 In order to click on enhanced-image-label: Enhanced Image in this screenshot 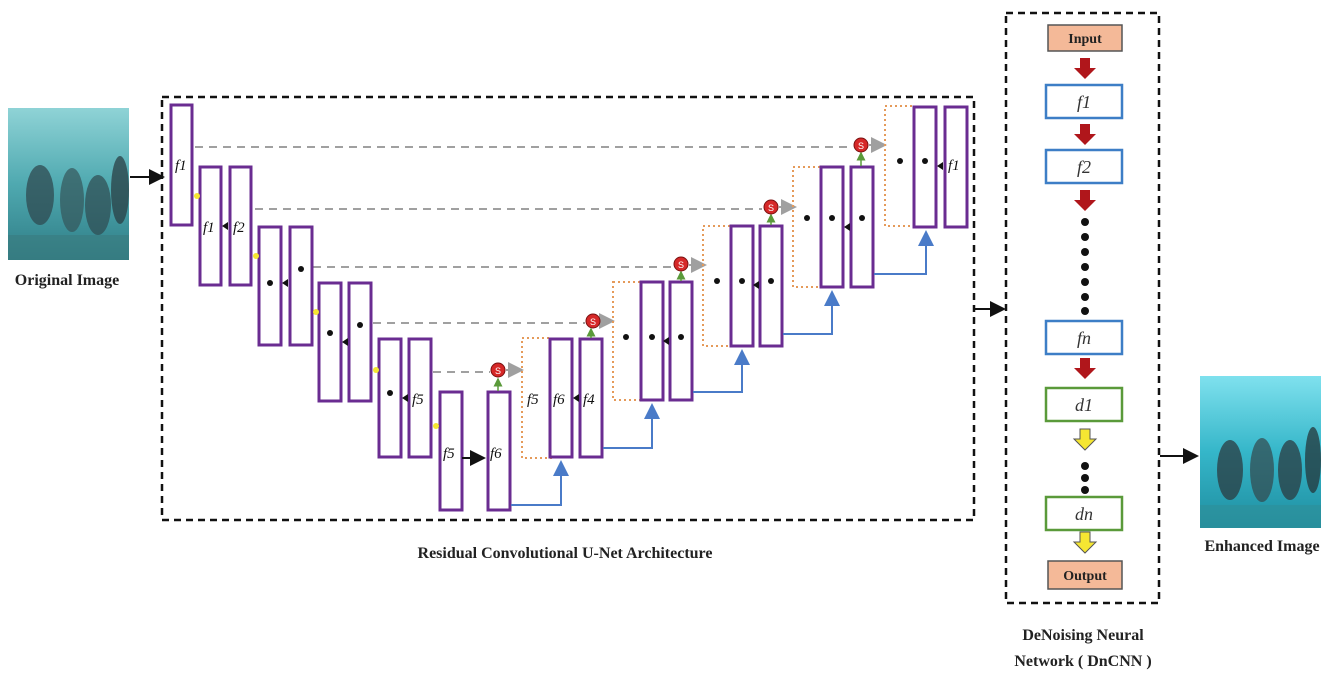, I will do `click(1261, 546)`.